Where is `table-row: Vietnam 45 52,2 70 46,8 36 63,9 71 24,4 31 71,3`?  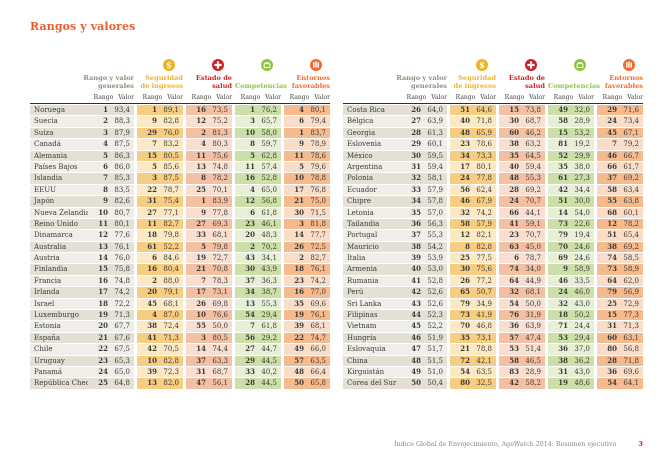 table-row: Vietnam 45 52,2 70 46,8 36 63,9 71 24,4 31 71,3 is located at coordinates (493, 326).